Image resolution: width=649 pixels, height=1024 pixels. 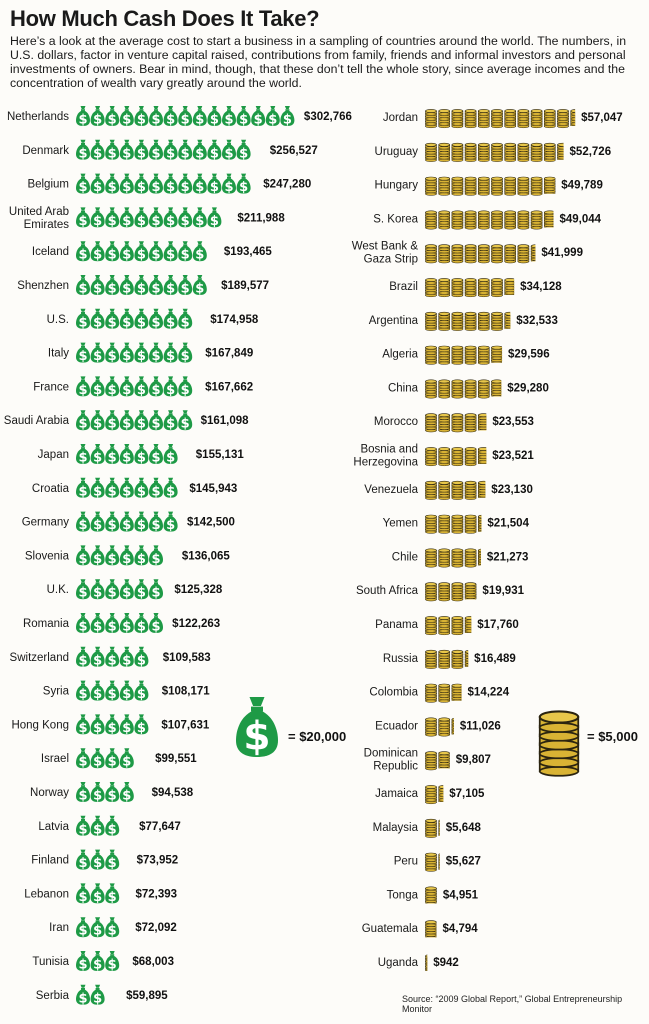 I want to click on value-label: $942, so click(x=446, y=963).